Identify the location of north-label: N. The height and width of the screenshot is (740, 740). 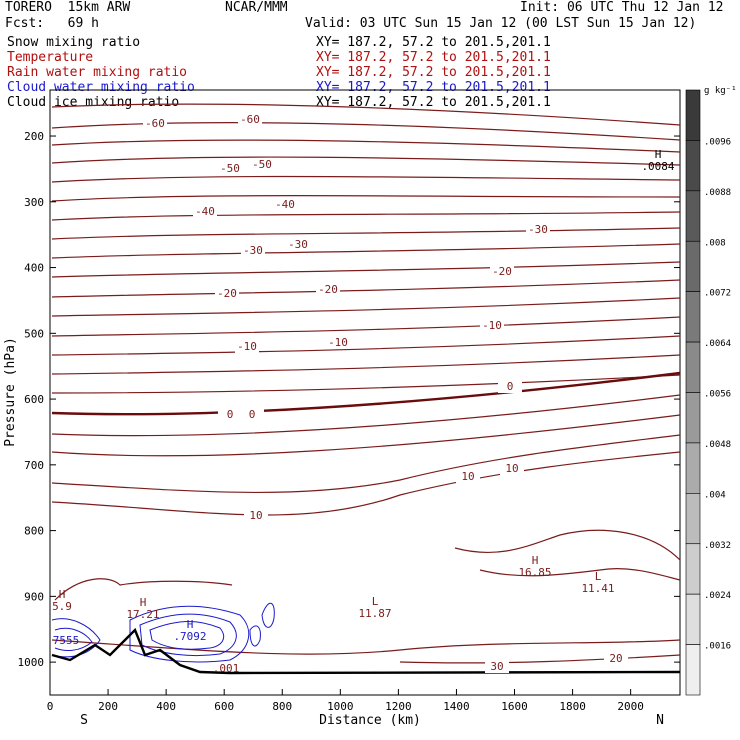
(660, 720).